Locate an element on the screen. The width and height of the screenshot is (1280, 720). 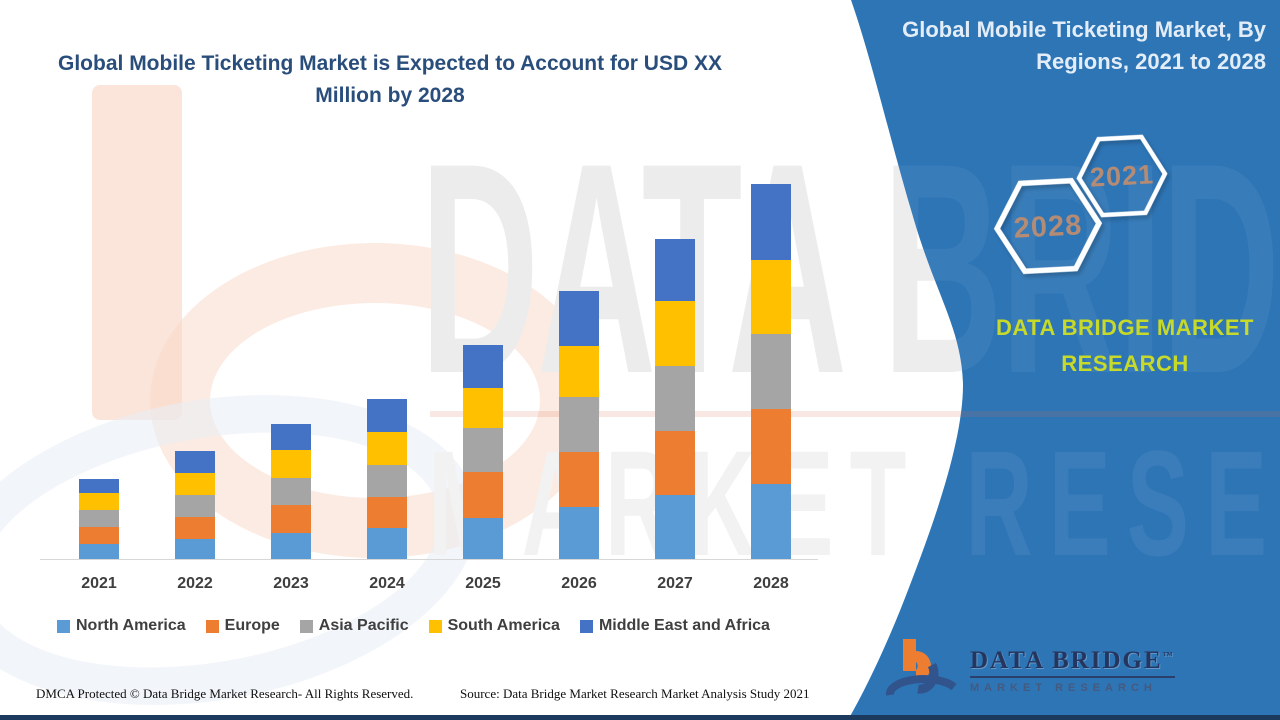
x-axis-label-2023: 2023 is located at coordinates (291, 583).